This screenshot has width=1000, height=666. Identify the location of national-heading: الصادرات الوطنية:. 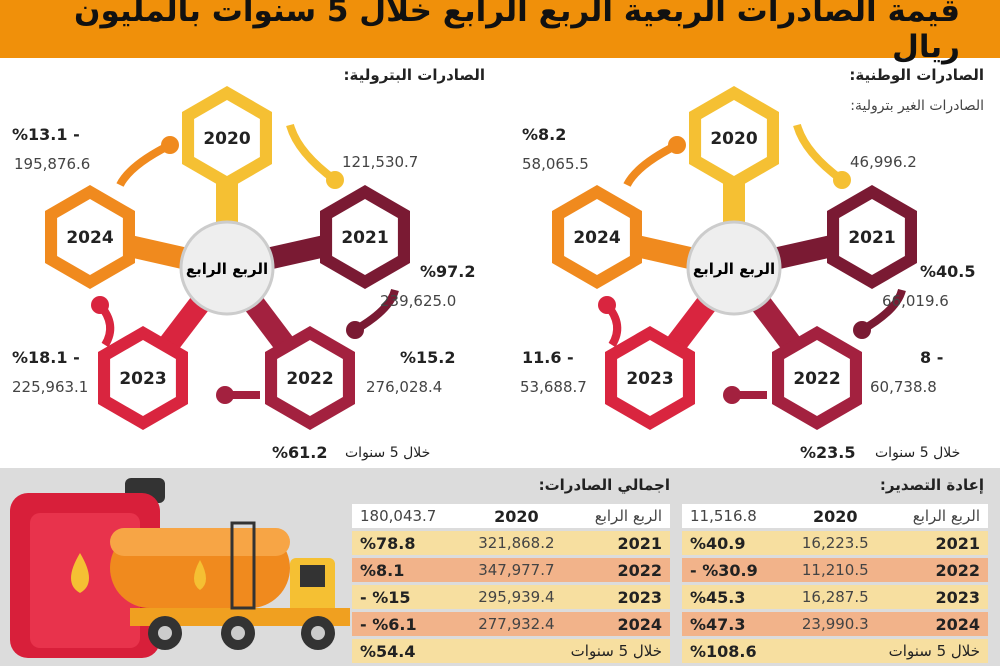
(916, 75).